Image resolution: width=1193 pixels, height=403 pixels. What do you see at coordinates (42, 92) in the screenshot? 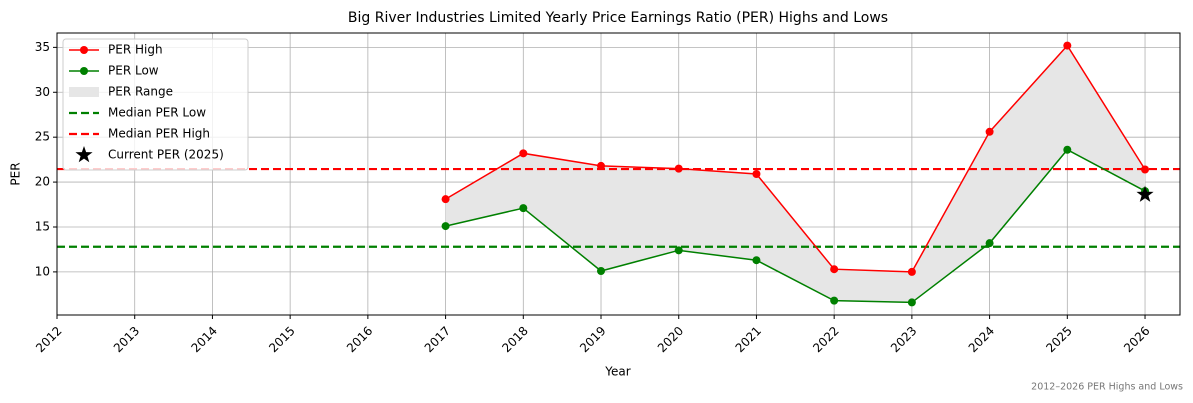
I see `y-tick-label: 30` at bounding box center [42, 92].